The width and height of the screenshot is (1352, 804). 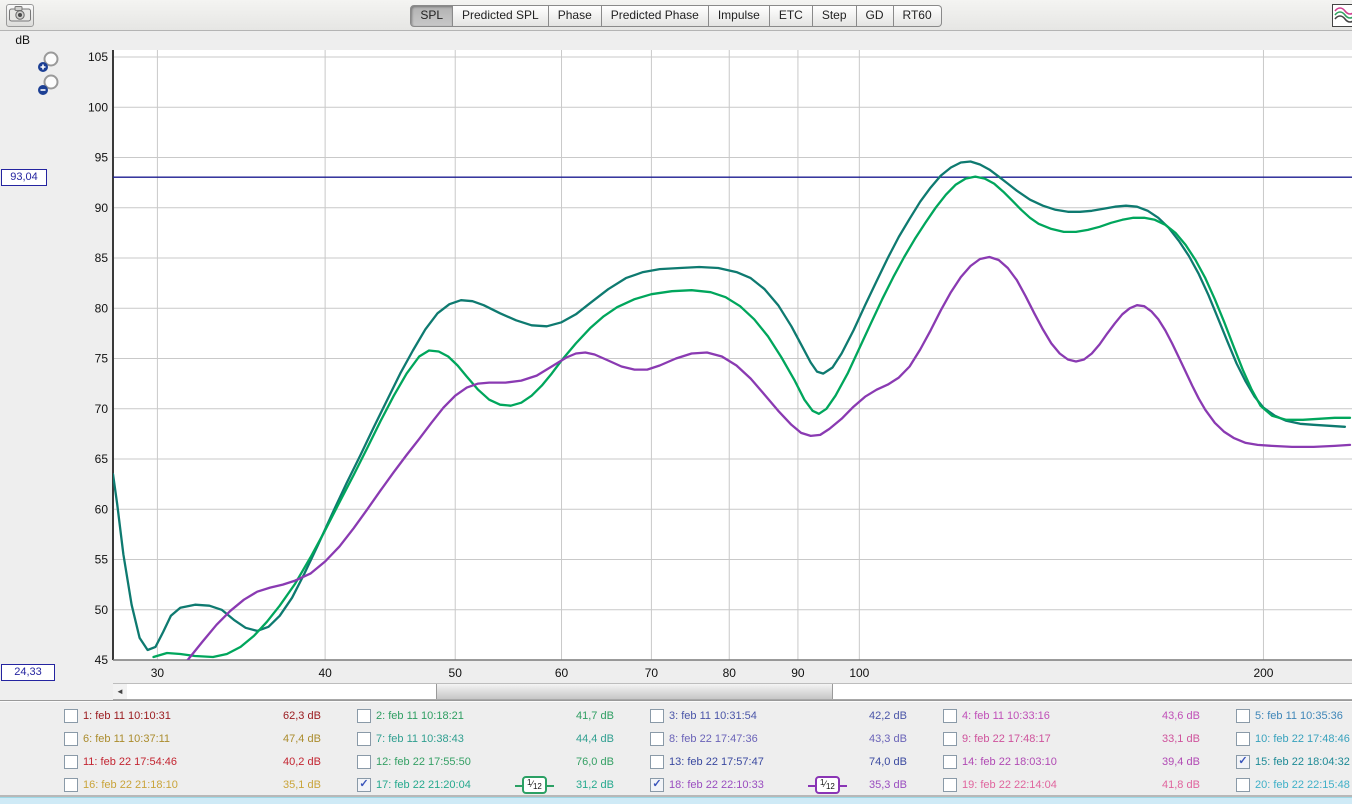 What do you see at coordinates (302, 784) in the screenshot?
I see `measurement-level-value: 35,1 dB` at bounding box center [302, 784].